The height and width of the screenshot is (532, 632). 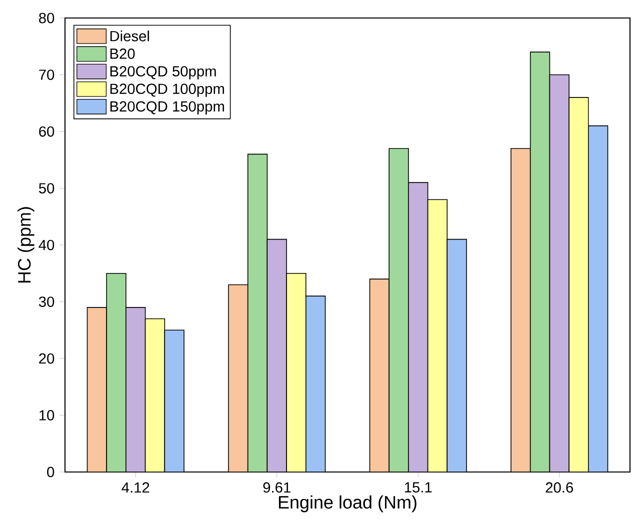 I want to click on y-tick-label: 80, so click(x=46, y=18).